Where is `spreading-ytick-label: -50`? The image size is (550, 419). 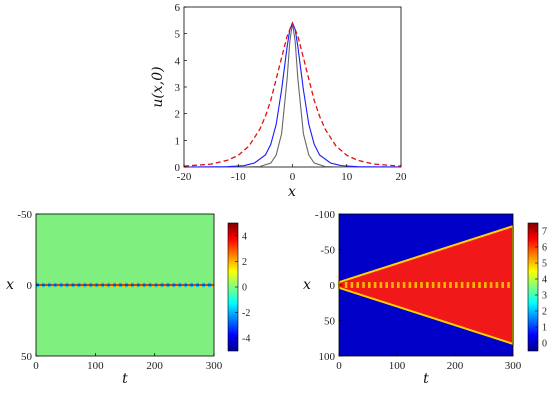
spreading-ytick-label: -50 is located at coordinates (327, 251).